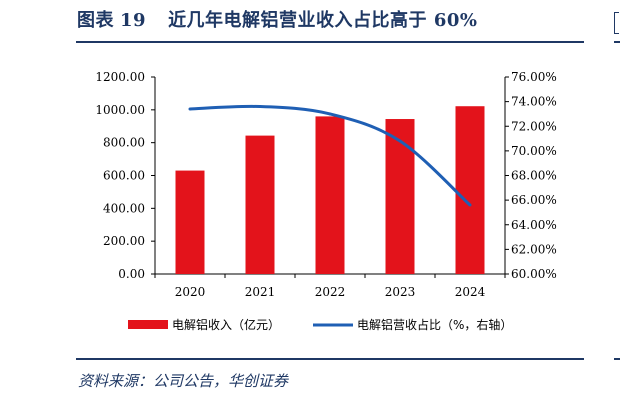  What do you see at coordinates (534, 225) in the screenshot?
I see `right-tick-label: 64.00%` at bounding box center [534, 225].